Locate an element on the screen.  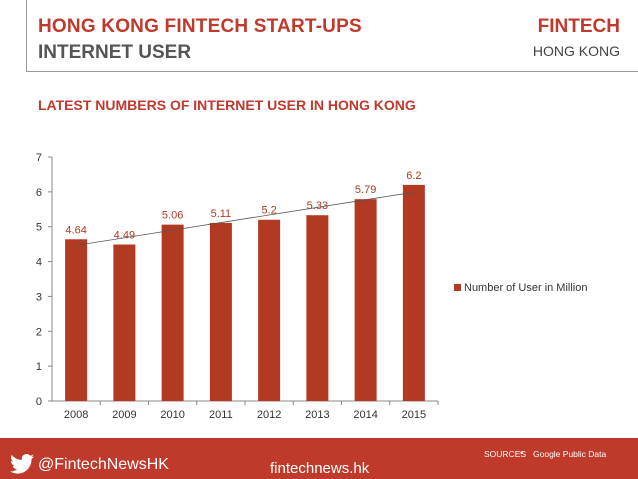
sources-value: Google Public Data is located at coordinates (570, 454).